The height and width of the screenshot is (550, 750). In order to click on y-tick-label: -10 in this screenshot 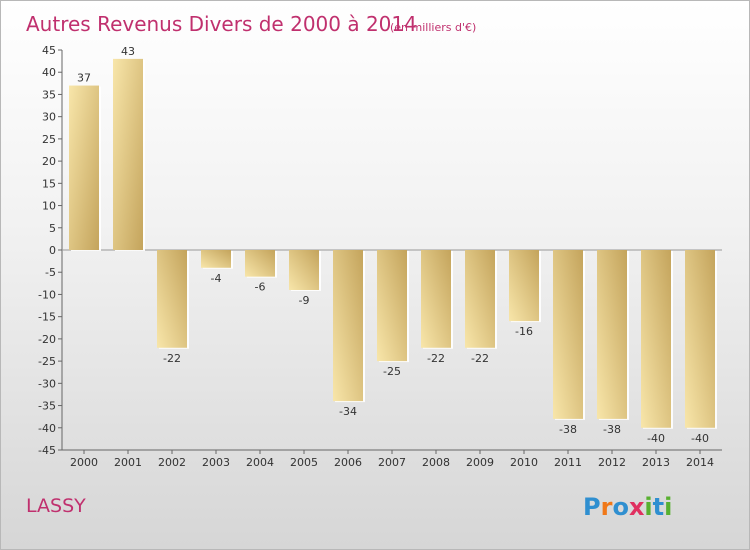, I will do `click(47, 294)`.